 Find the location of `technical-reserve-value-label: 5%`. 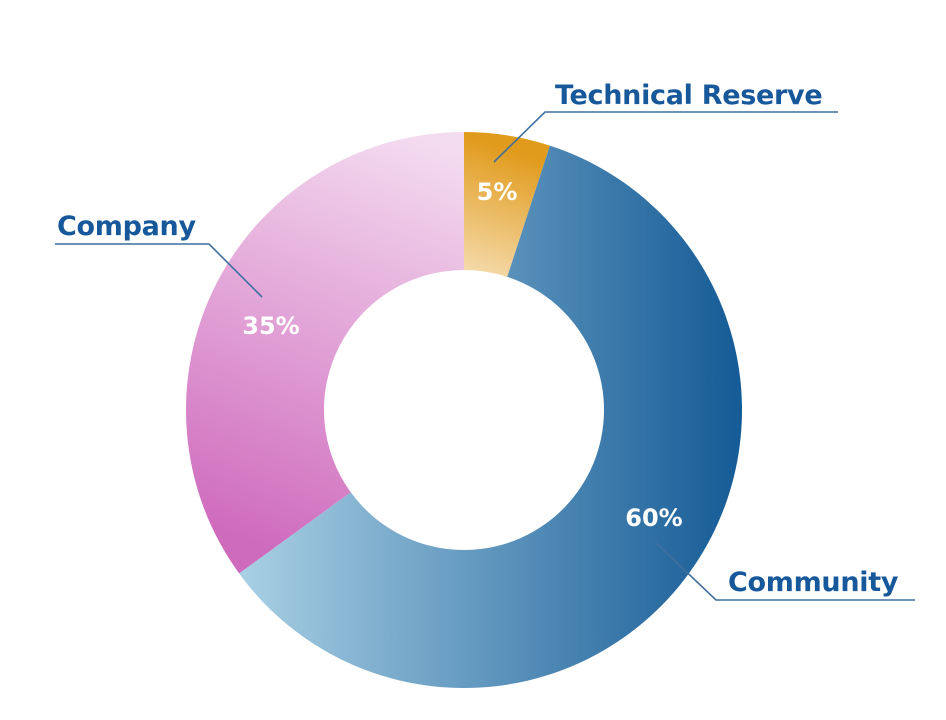

technical-reserve-value-label: 5% is located at coordinates (497, 192).